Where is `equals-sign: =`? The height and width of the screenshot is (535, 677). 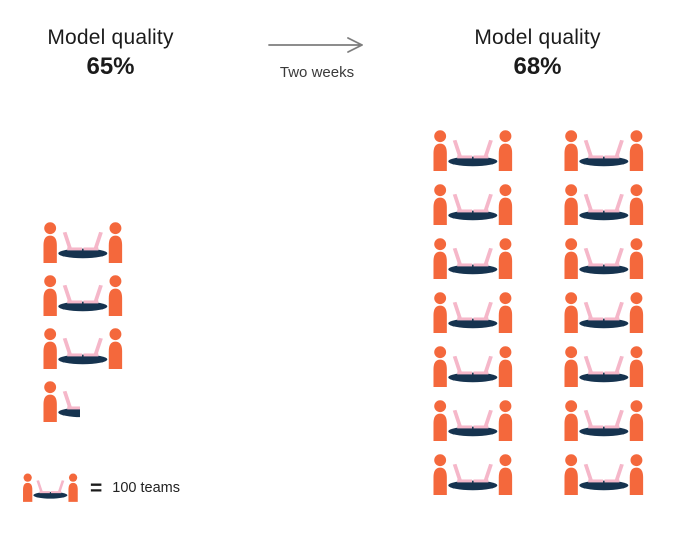
equals-sign: = is located at coordinates (96, 488).